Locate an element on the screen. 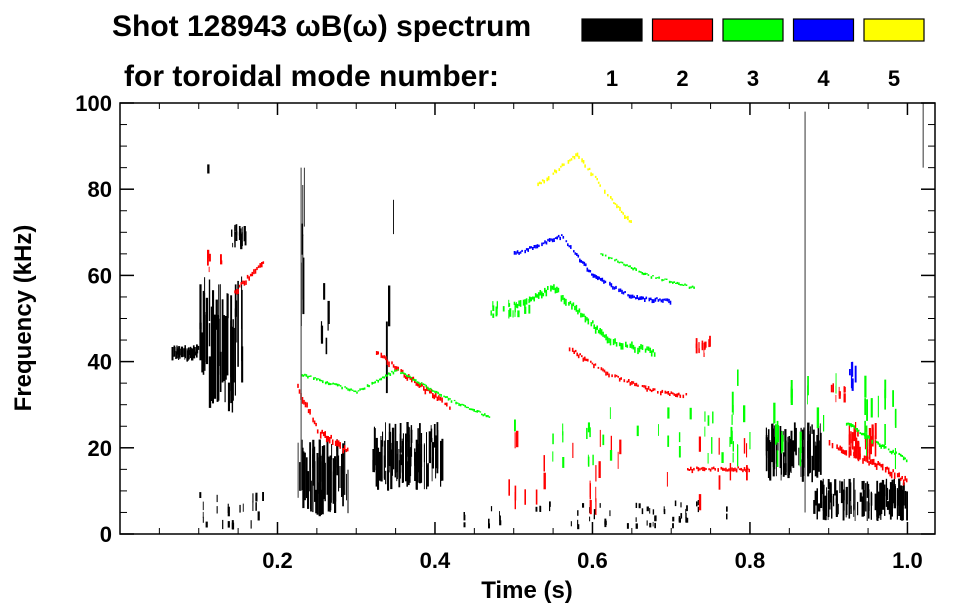  y-tick-label: 20 is located at coordinates (100, 448).